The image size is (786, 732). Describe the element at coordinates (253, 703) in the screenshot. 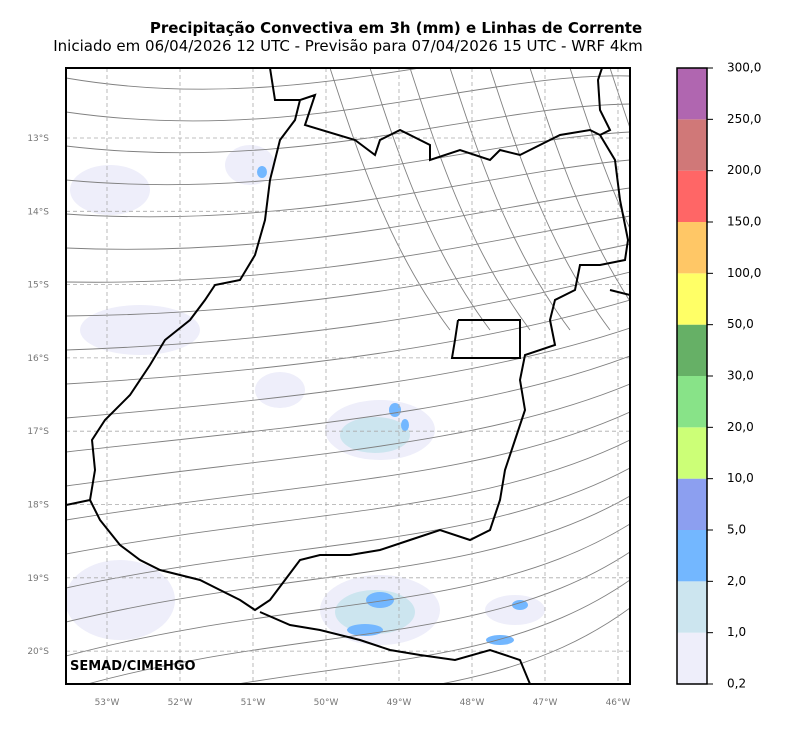

I see `lon-label: 51°W` at that location.